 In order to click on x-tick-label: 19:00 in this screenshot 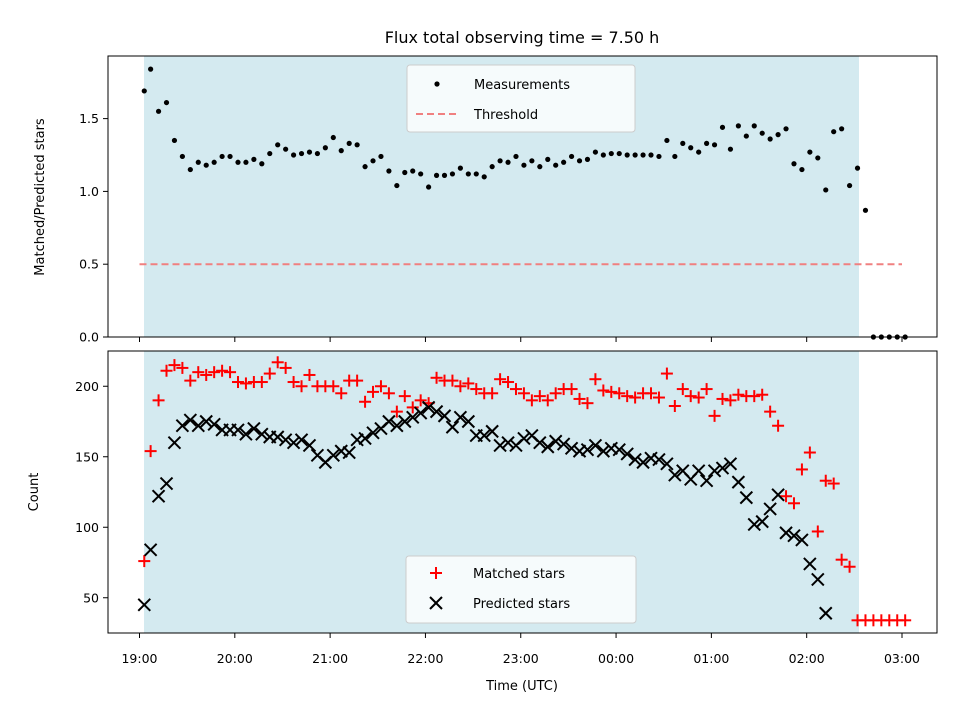, I will do `click(139, 658)`.